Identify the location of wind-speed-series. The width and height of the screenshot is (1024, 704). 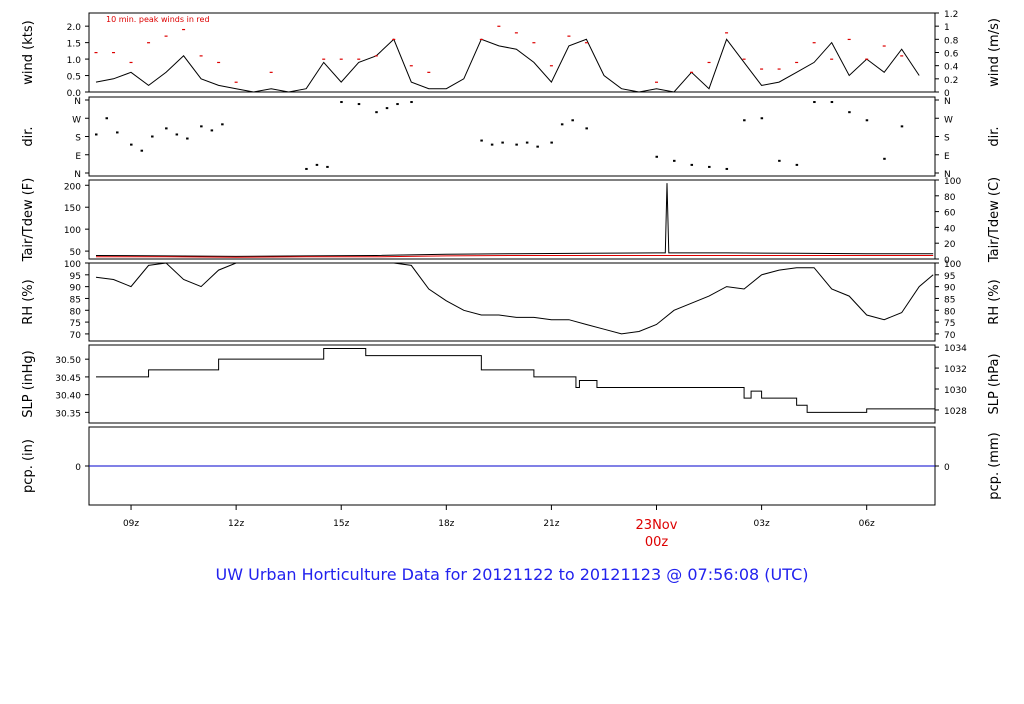
(507, 65).